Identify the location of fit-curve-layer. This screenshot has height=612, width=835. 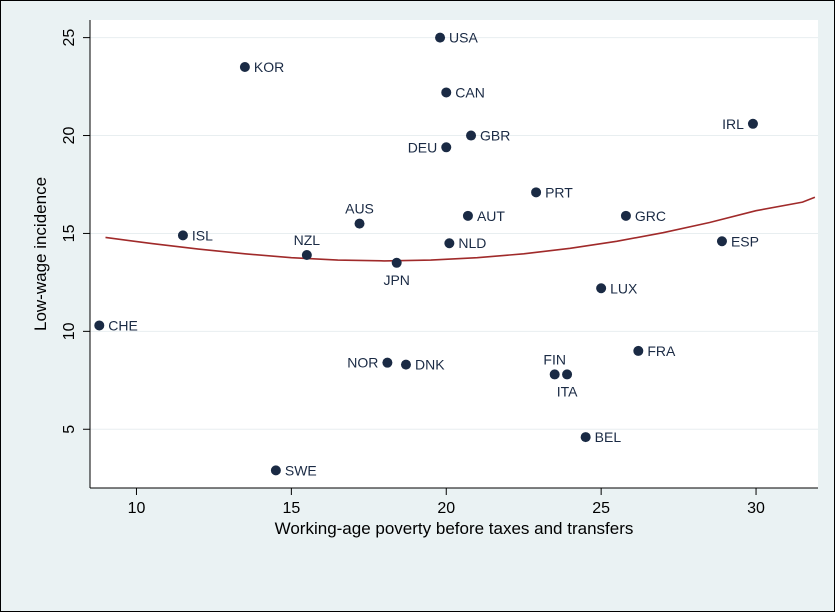
(460, 229).